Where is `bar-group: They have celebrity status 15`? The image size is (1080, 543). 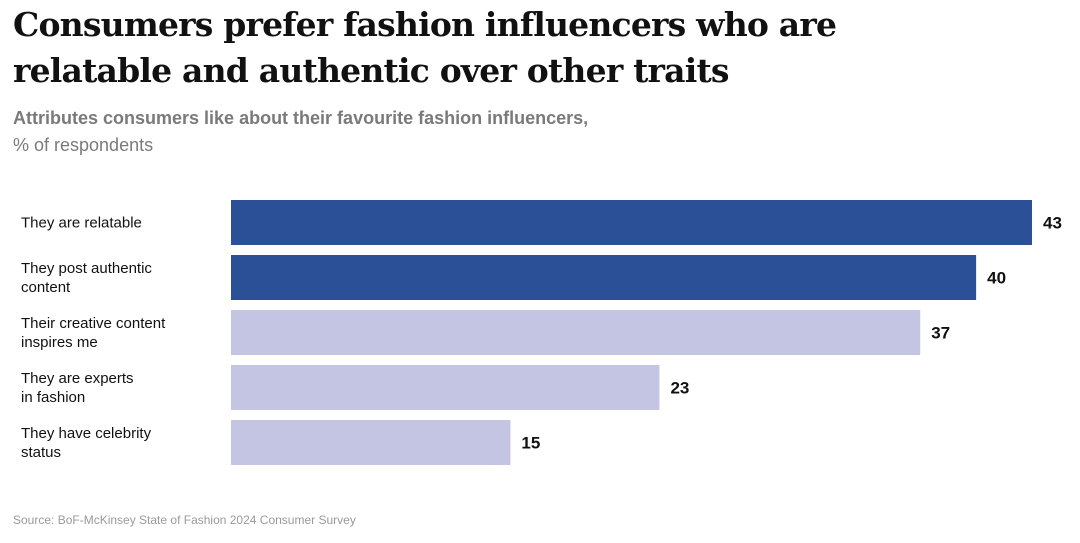
bar-group: They have celebrity status 15 is located at coordinates (280, 442).